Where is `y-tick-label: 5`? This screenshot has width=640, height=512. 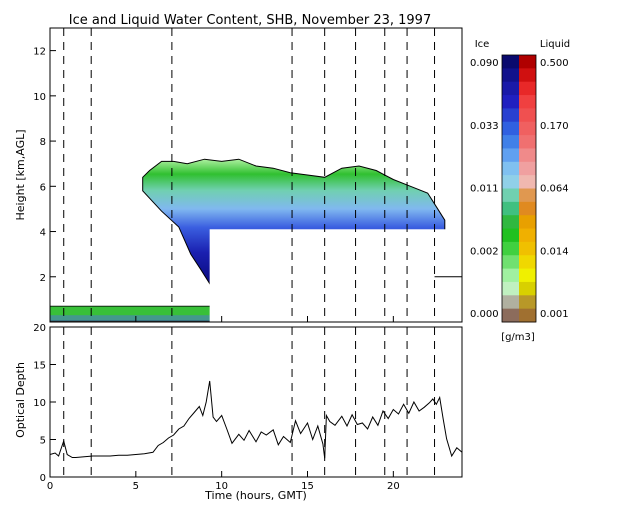 y-tick-label: 5 is located at coordinates (43, 441).